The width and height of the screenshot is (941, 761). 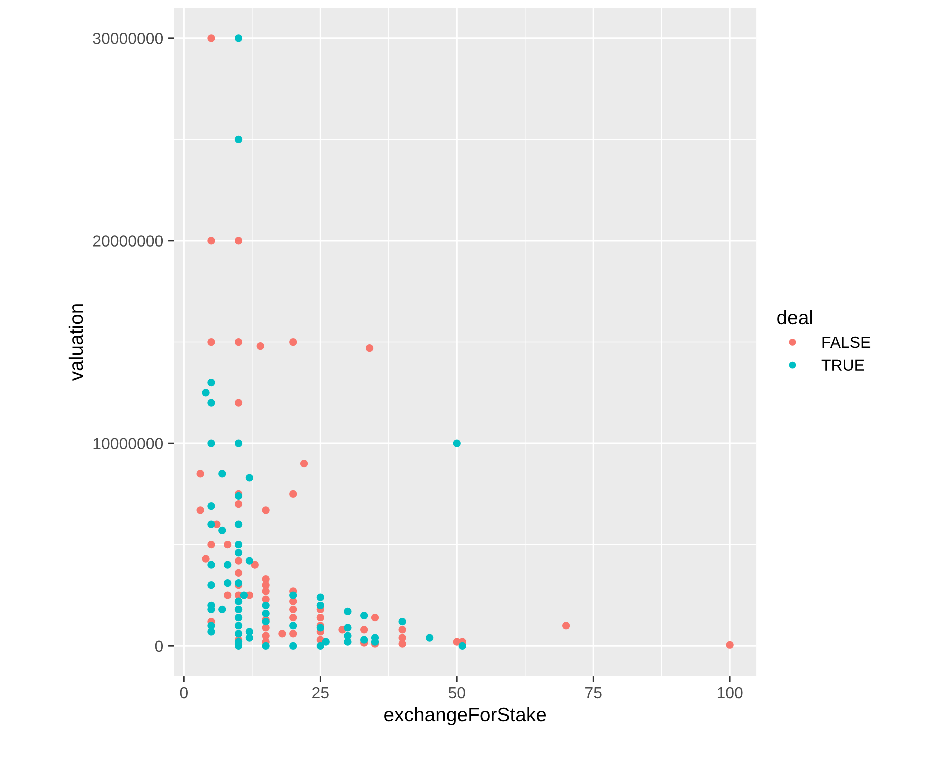 I want to click on x-axis-title: exchangeForStake, so click(x=465, y=716).